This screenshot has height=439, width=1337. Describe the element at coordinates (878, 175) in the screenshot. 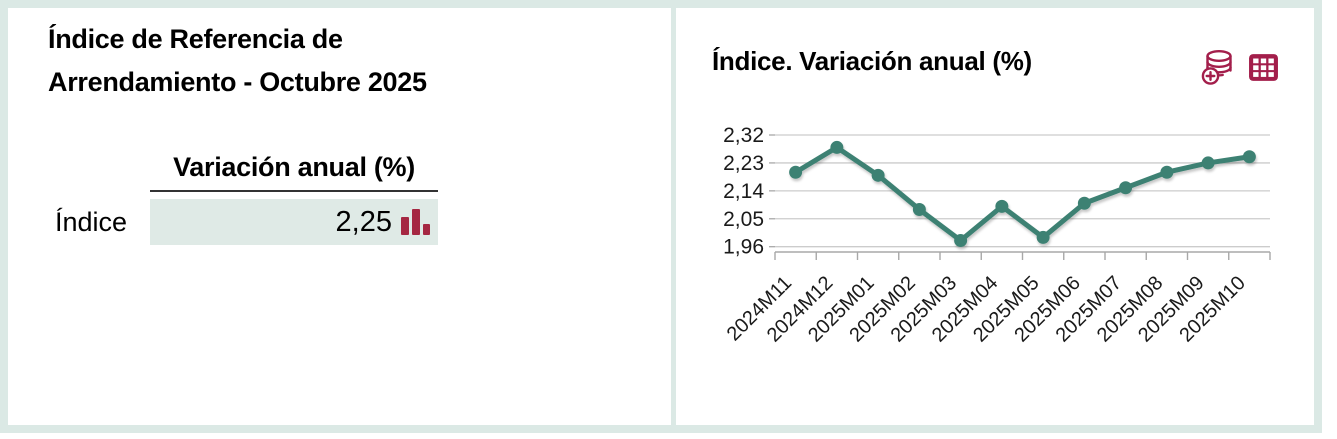

I see `data-point-2025M01` at that location.